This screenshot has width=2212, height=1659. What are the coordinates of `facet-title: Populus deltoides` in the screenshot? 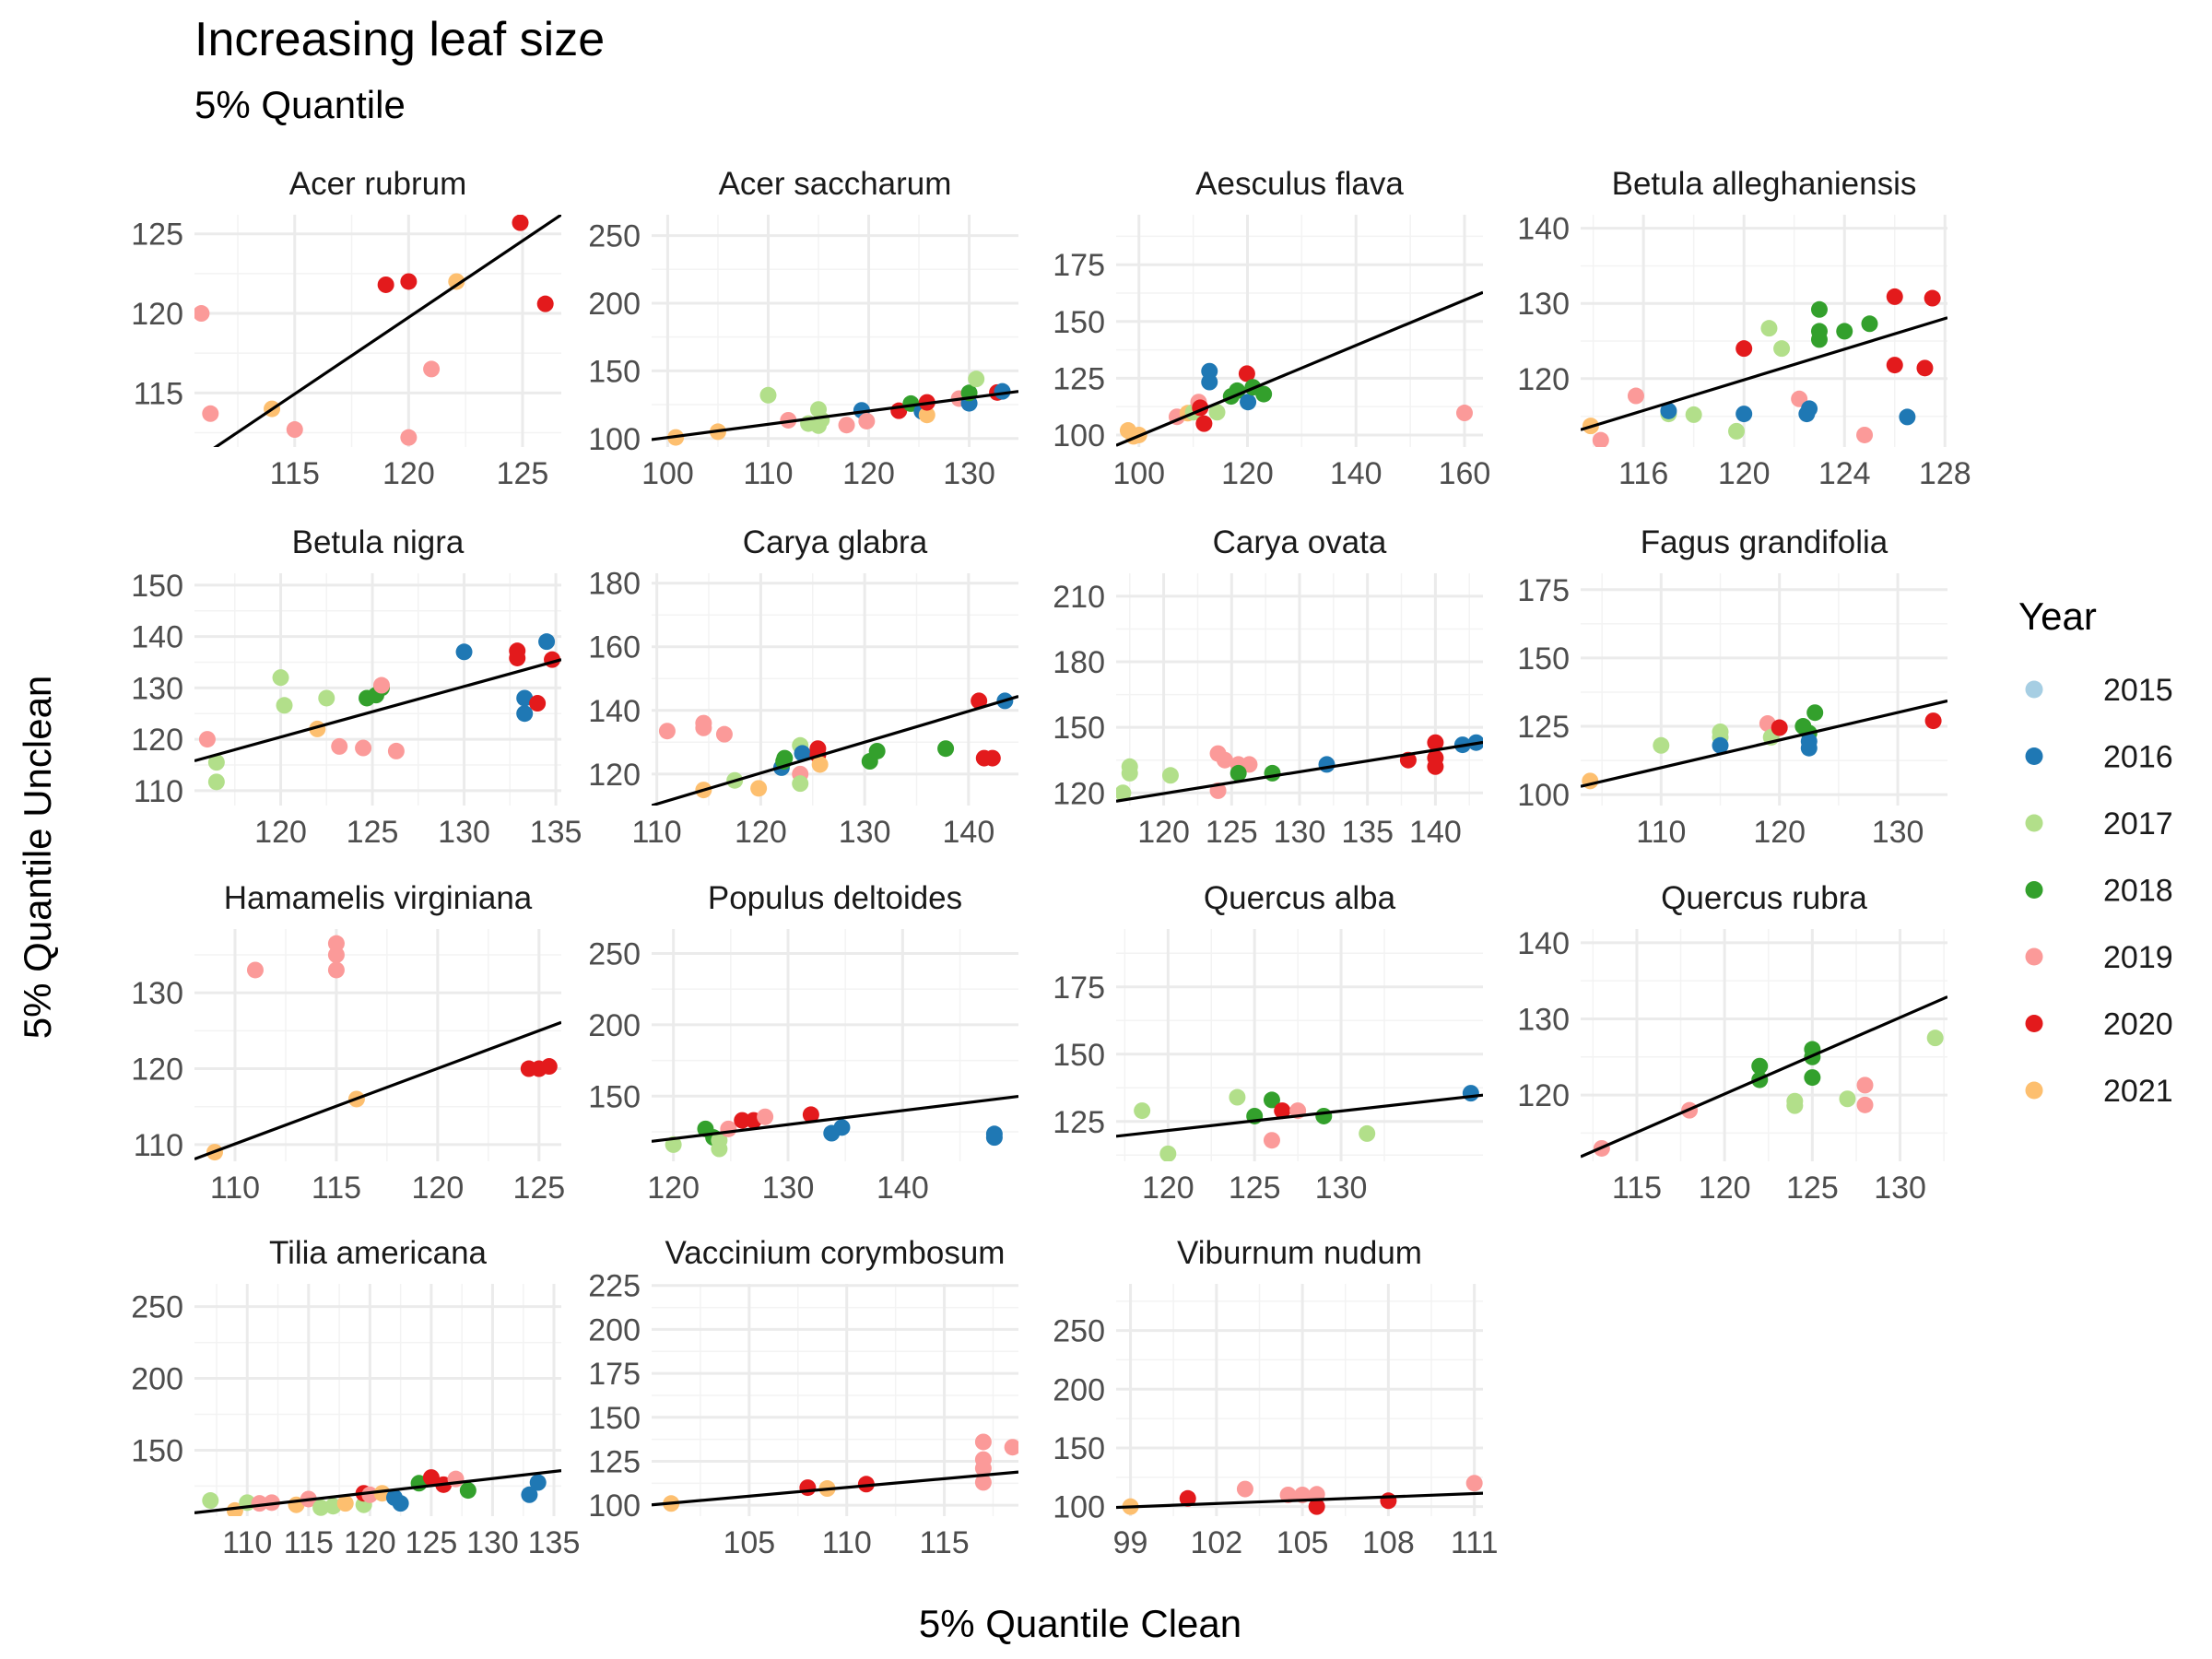 It's located at (835, 898).